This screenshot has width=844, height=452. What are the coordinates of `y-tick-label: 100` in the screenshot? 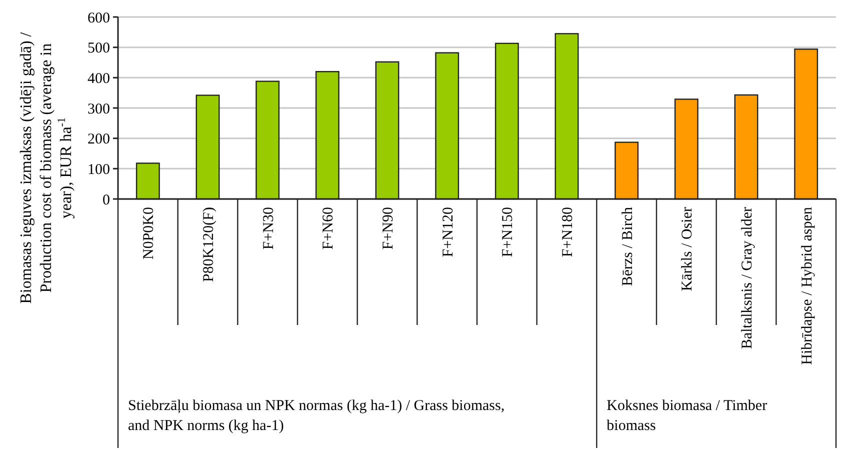 It's located at (99, 170).